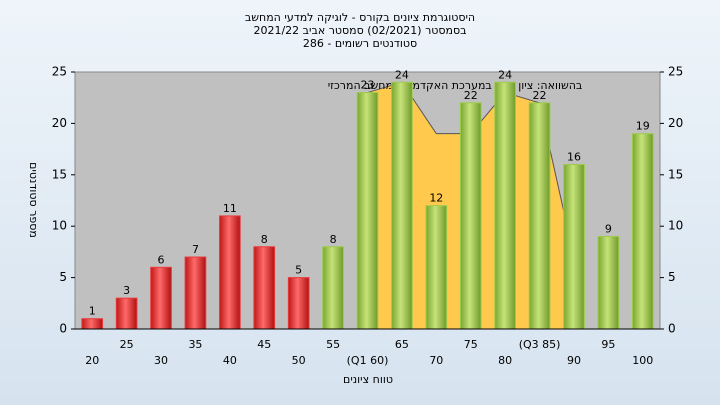 The height and width of the screenshot is (405, 720). Describe the element at coordinates (161, 360) in the screenshot. I see `x-tick-label: 30` at that location.